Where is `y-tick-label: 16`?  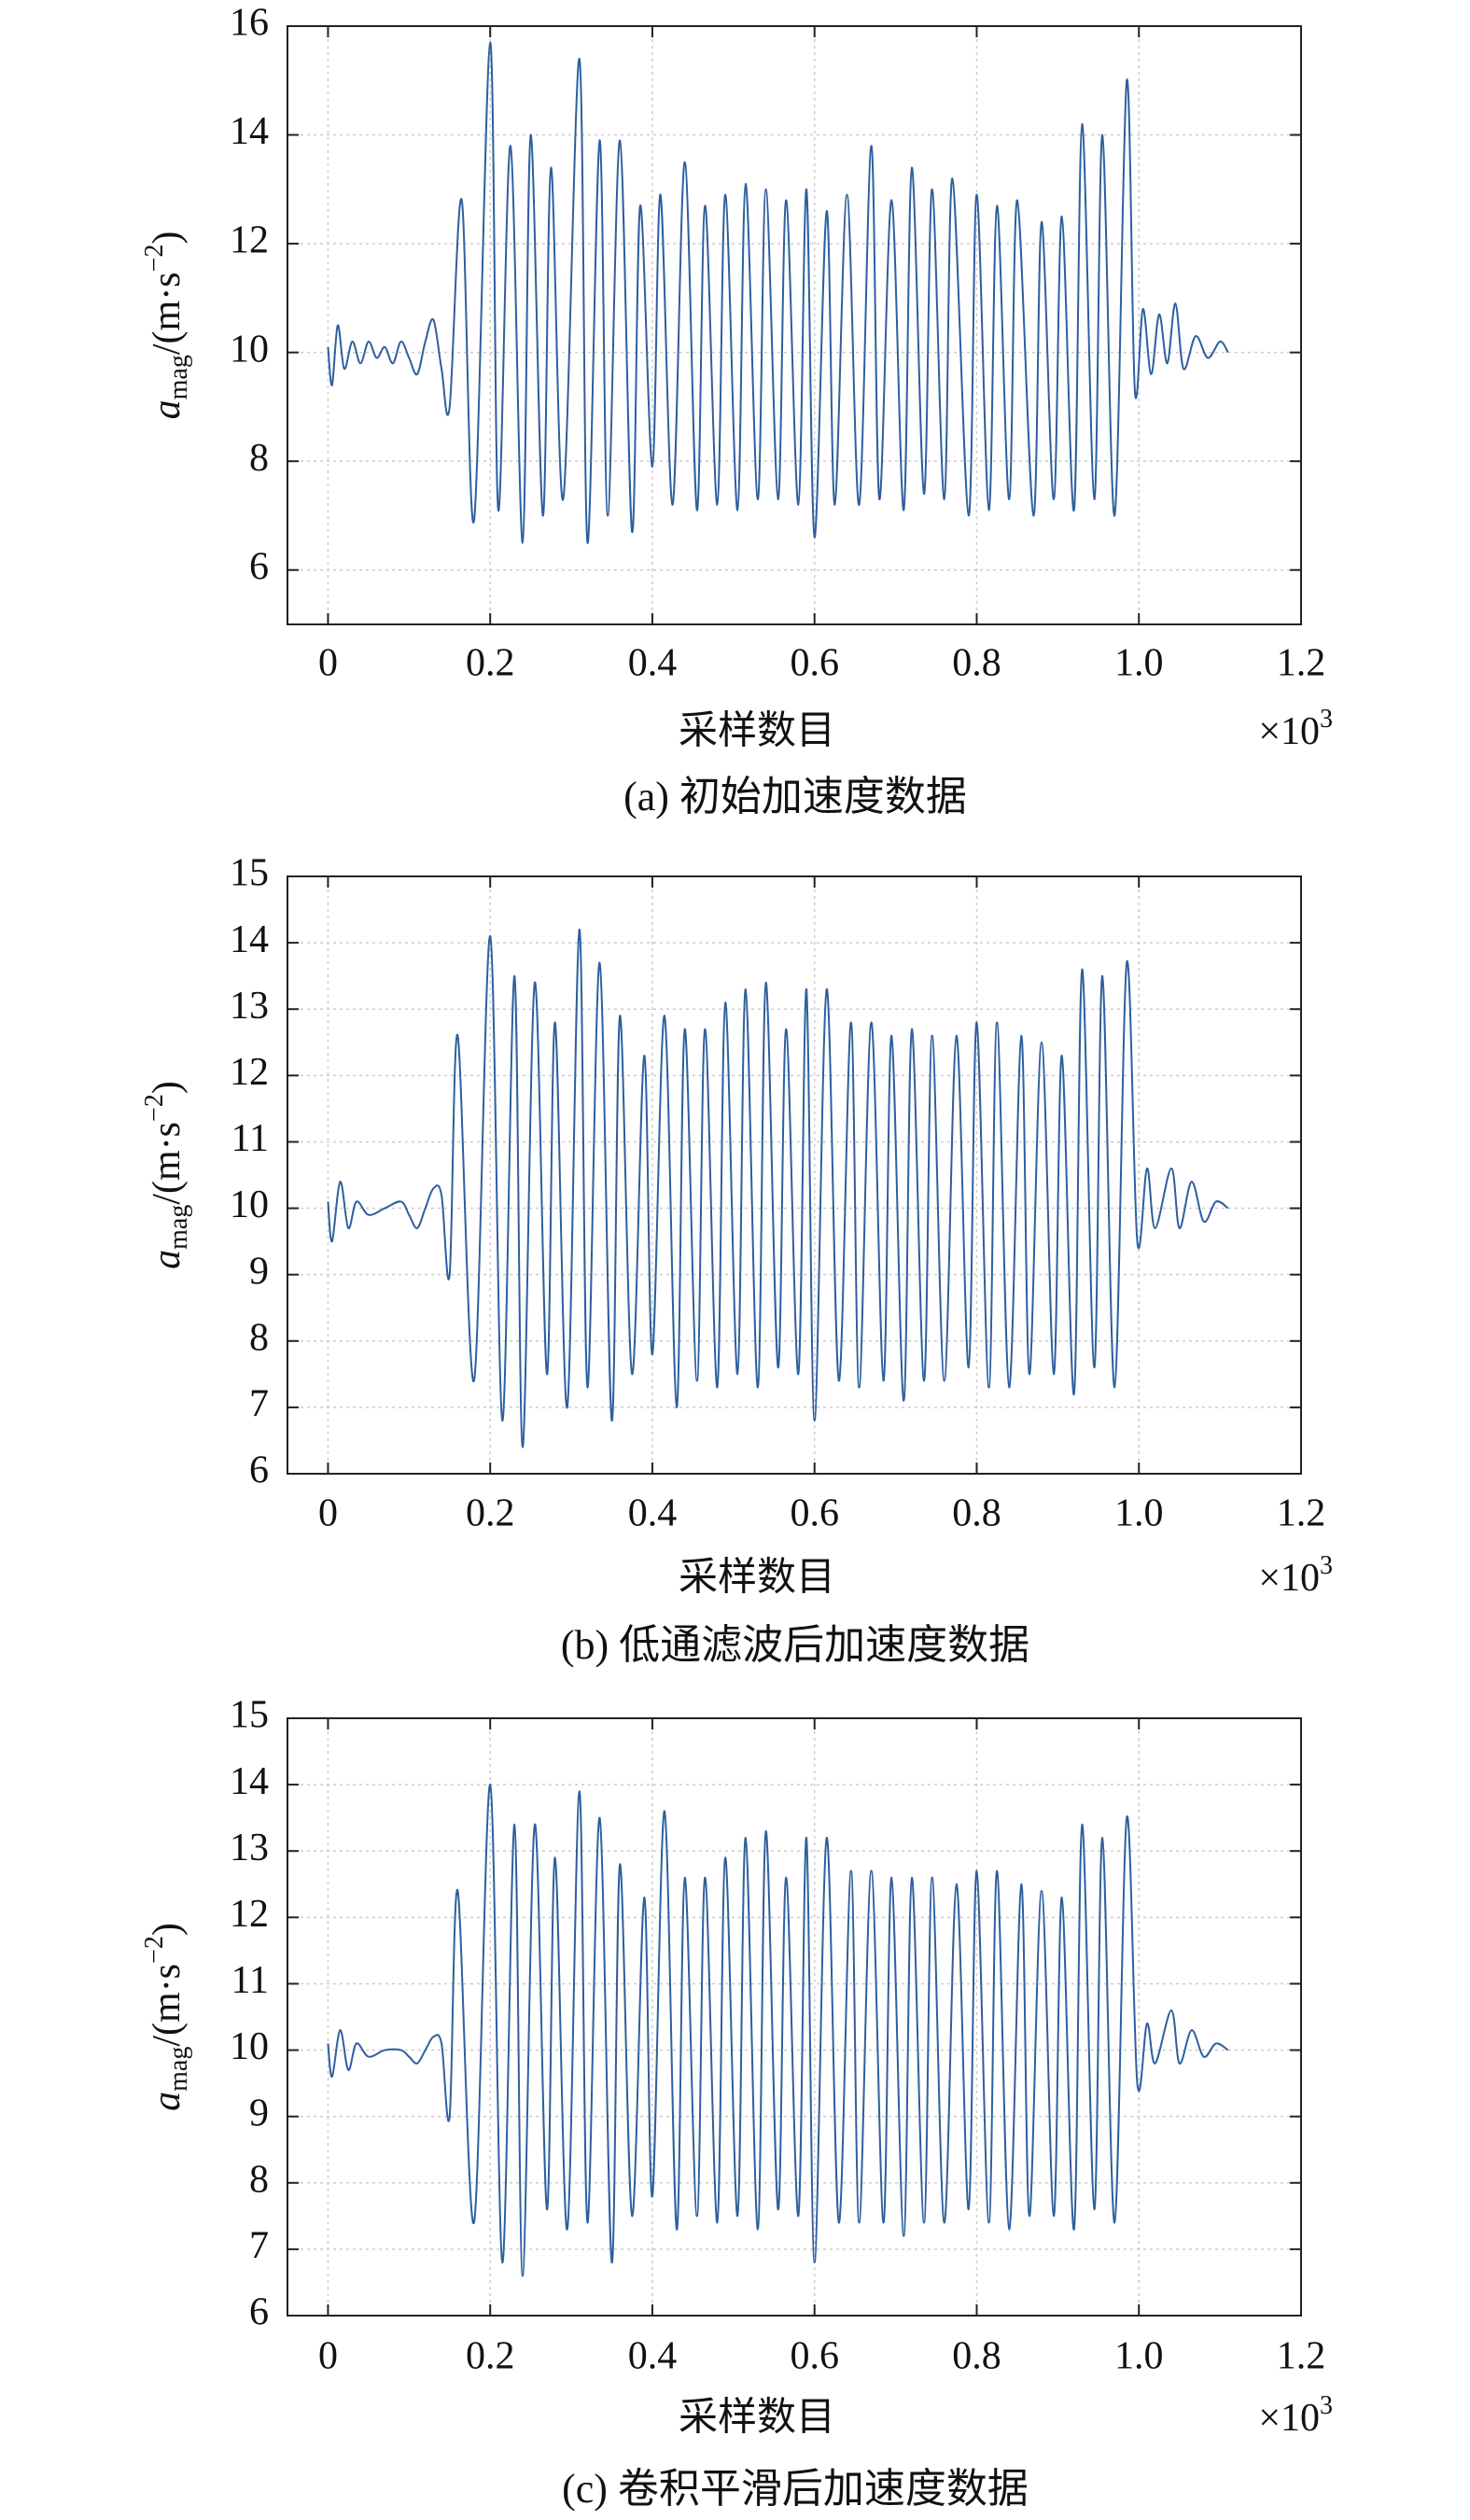
y-tick-label: 16 is located at coordinates (249, 23).